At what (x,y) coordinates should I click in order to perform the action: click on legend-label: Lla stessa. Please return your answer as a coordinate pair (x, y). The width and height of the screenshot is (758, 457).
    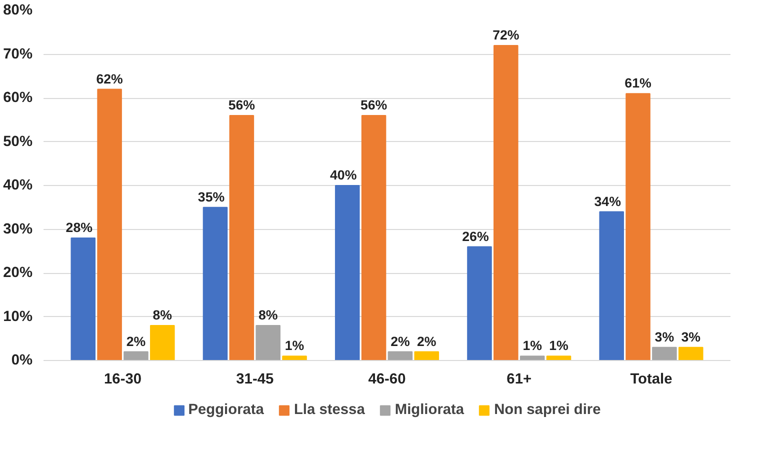
    Looking at the image, I should click on (329, 410).